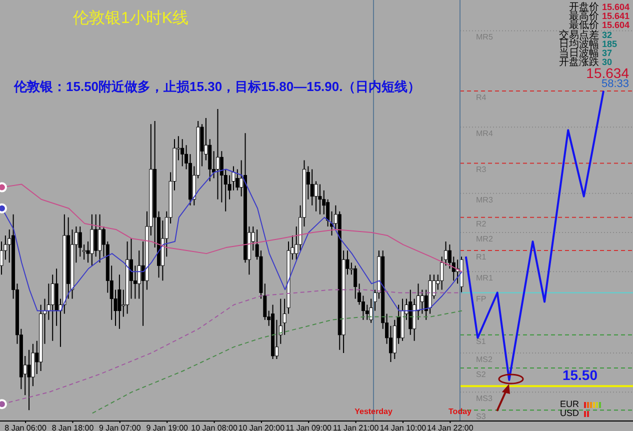  Describe the element at coordinates (73, 427) in the screenshot. I see `x-tick-label: 8 Jan 18:00` at that location.